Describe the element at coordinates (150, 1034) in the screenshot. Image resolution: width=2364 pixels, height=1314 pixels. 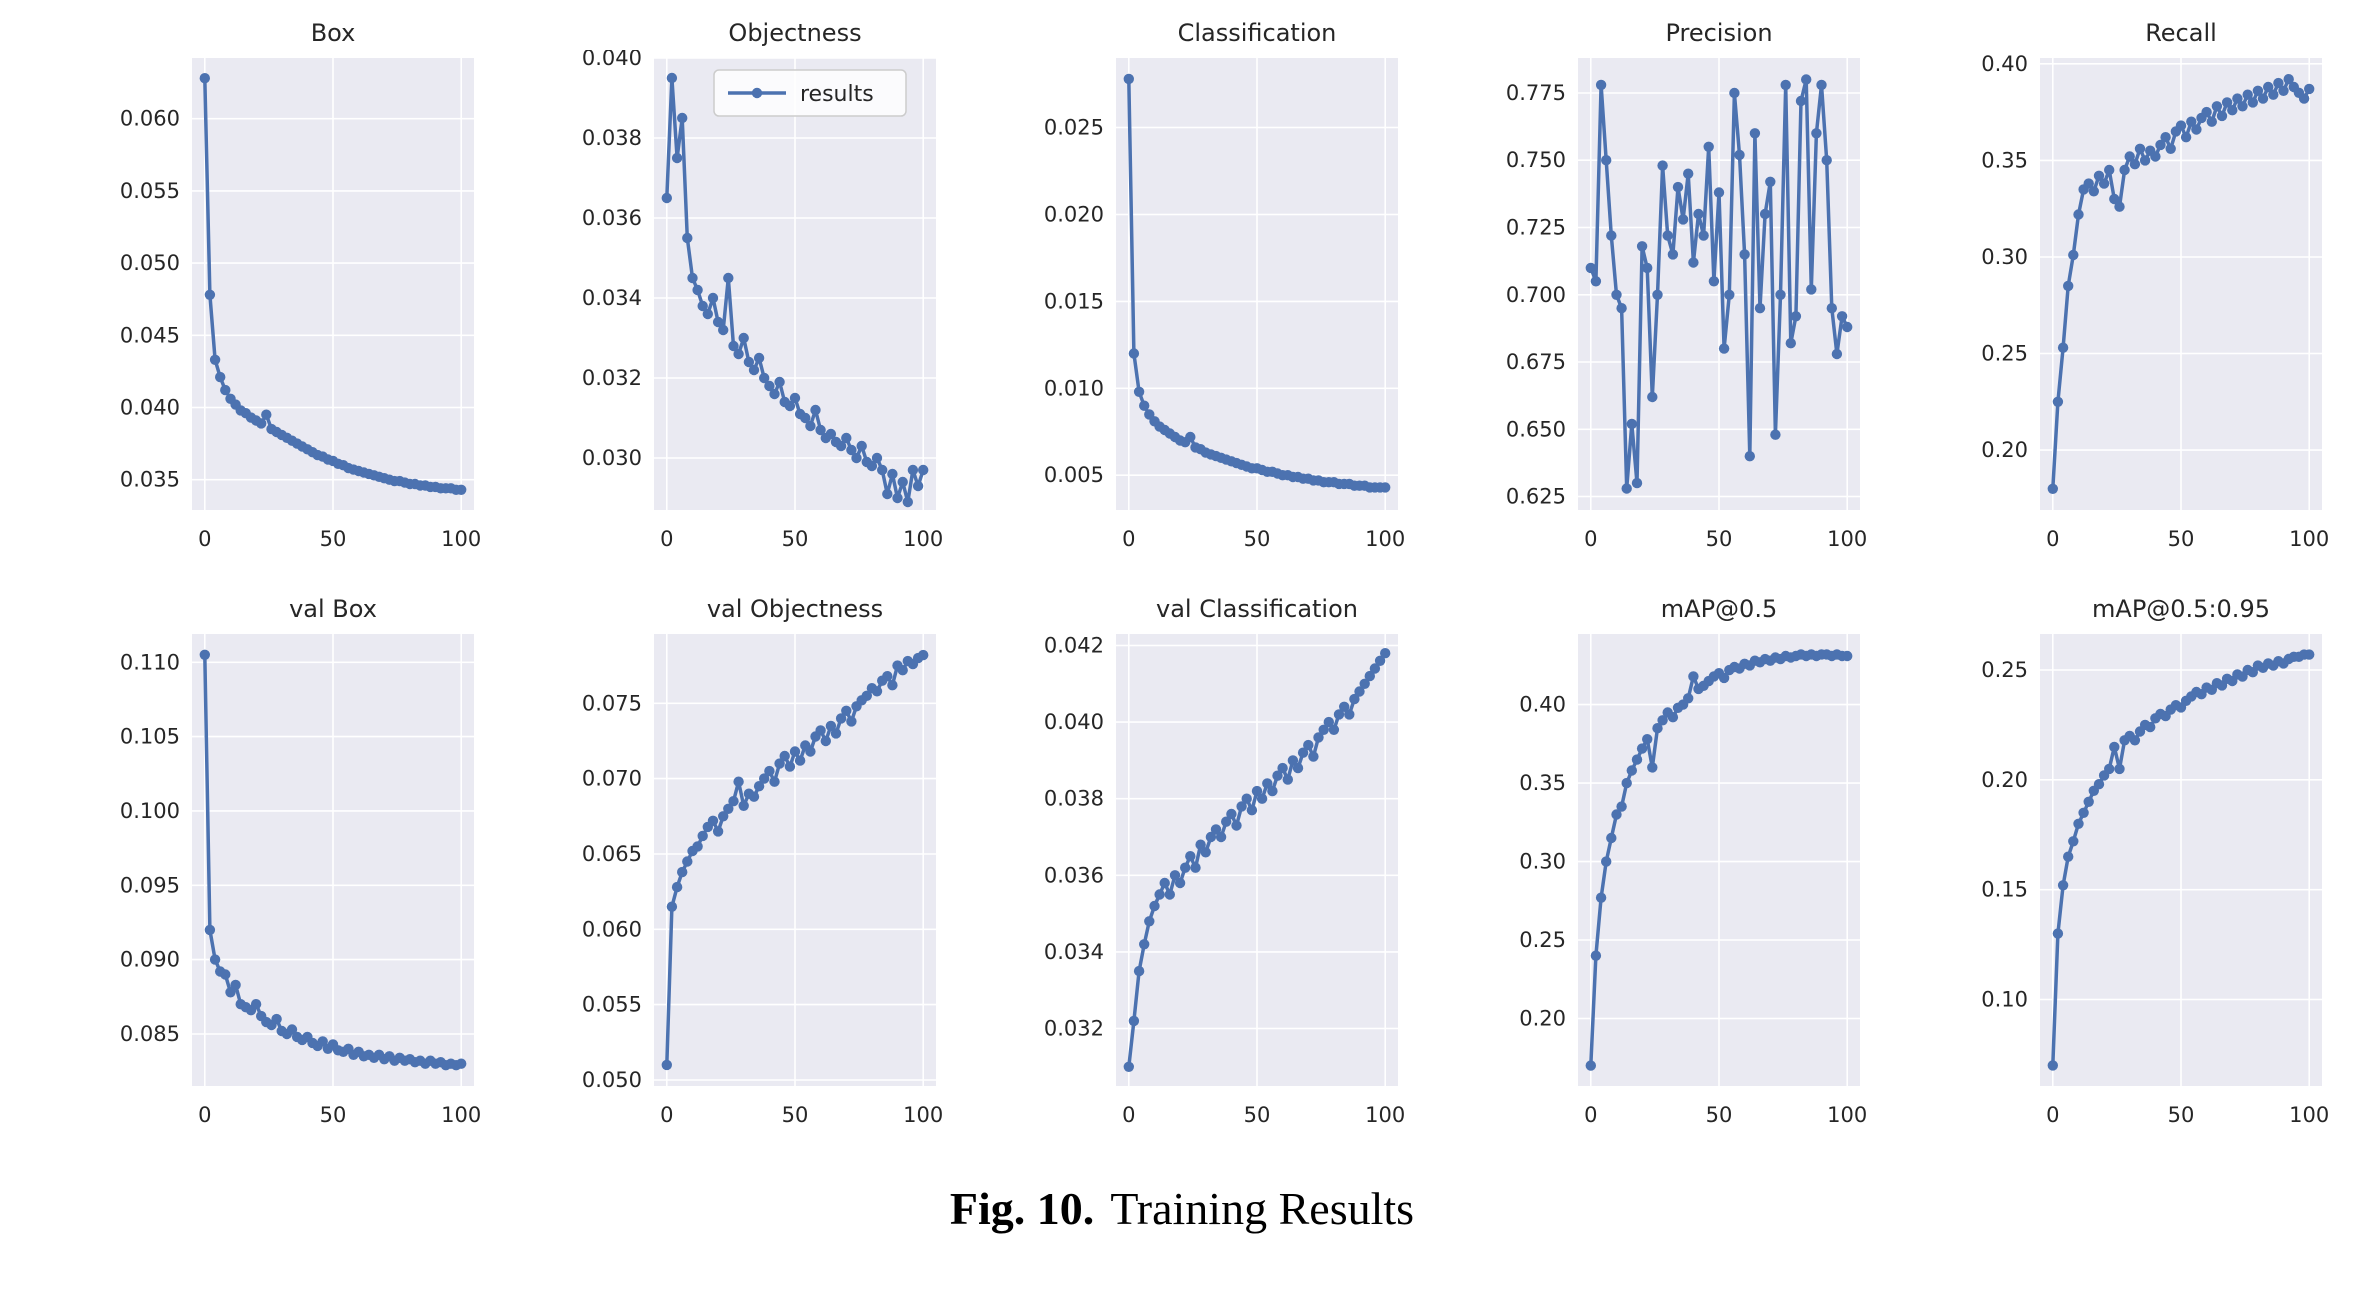
I see `svg-text: 0.085` at that location.